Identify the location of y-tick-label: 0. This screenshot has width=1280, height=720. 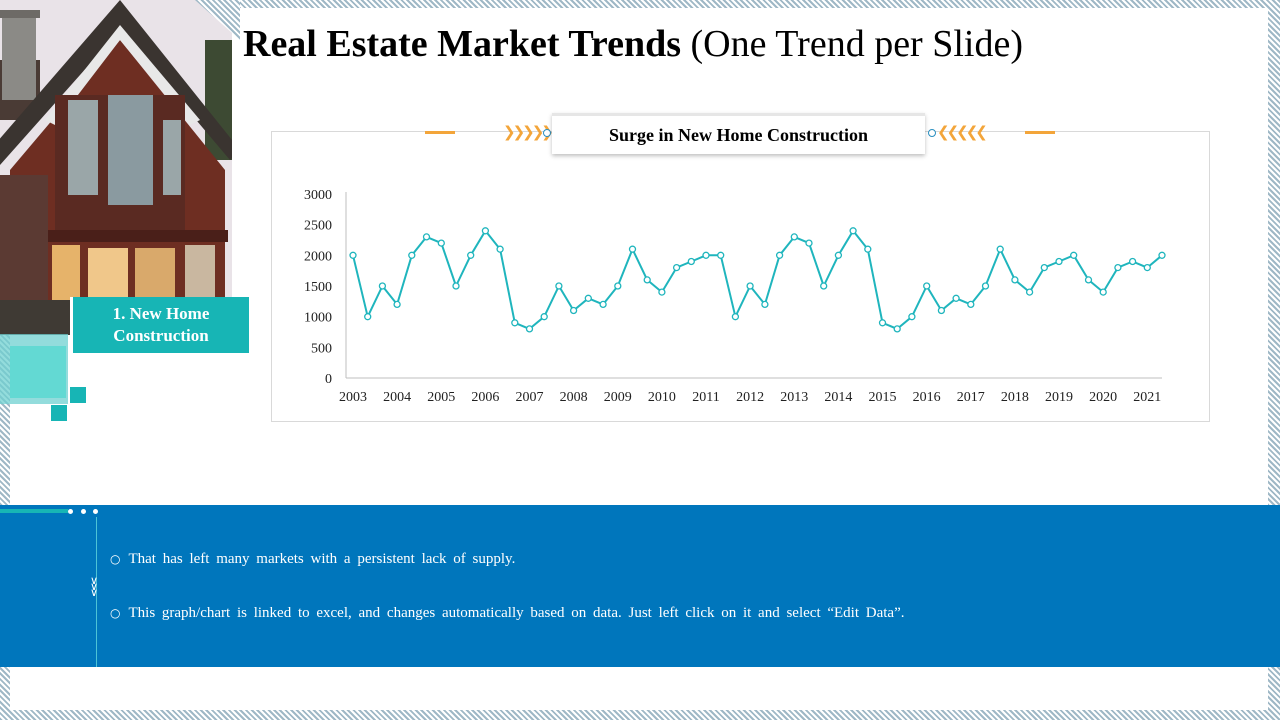
(328, 379).